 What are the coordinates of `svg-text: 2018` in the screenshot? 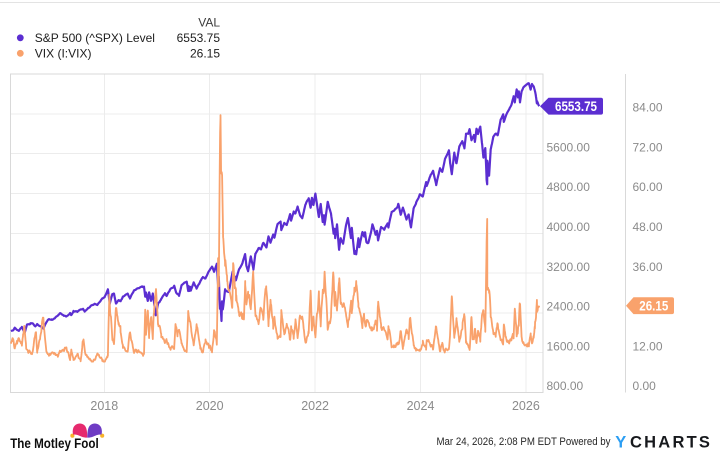 It's located at (104, 406).